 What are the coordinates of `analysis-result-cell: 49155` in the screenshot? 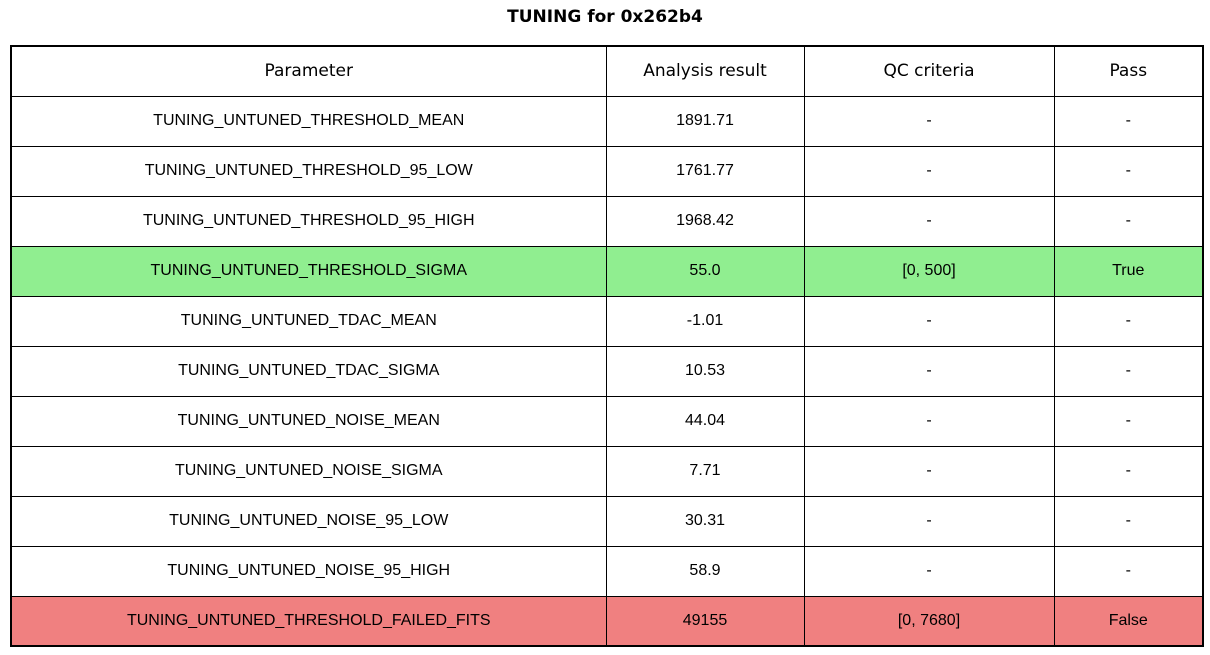 It's located at (705, 621).